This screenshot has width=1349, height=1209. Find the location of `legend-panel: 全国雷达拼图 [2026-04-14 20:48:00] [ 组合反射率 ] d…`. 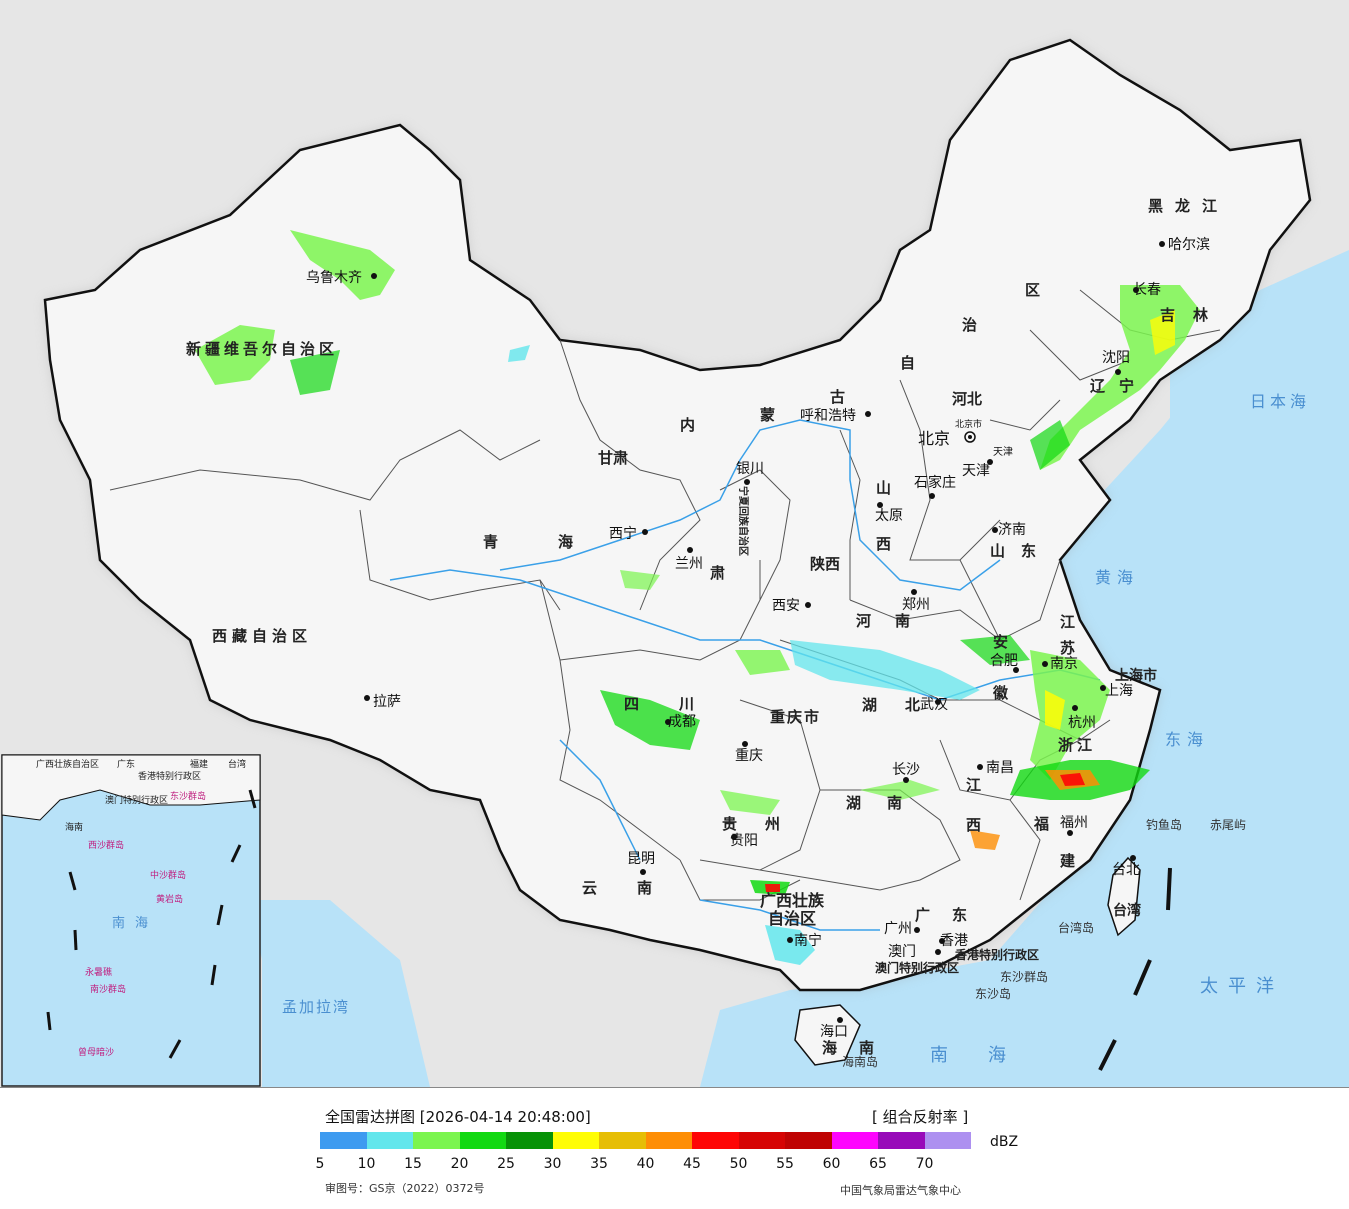

legend-panel: 全国雷达拼图 [2026-04-14 20:48:00] [ 组合反射率 ] d… is located at coordinates (674, 1148).